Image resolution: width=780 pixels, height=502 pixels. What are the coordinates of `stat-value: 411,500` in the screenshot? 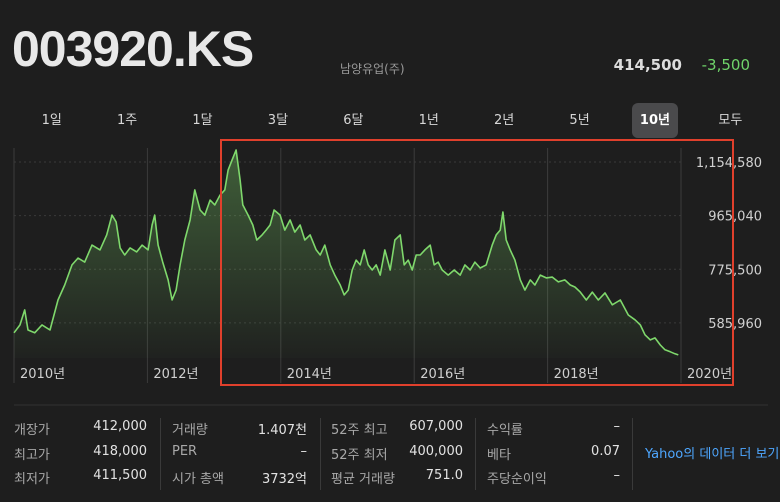 It's located at (120, 475).